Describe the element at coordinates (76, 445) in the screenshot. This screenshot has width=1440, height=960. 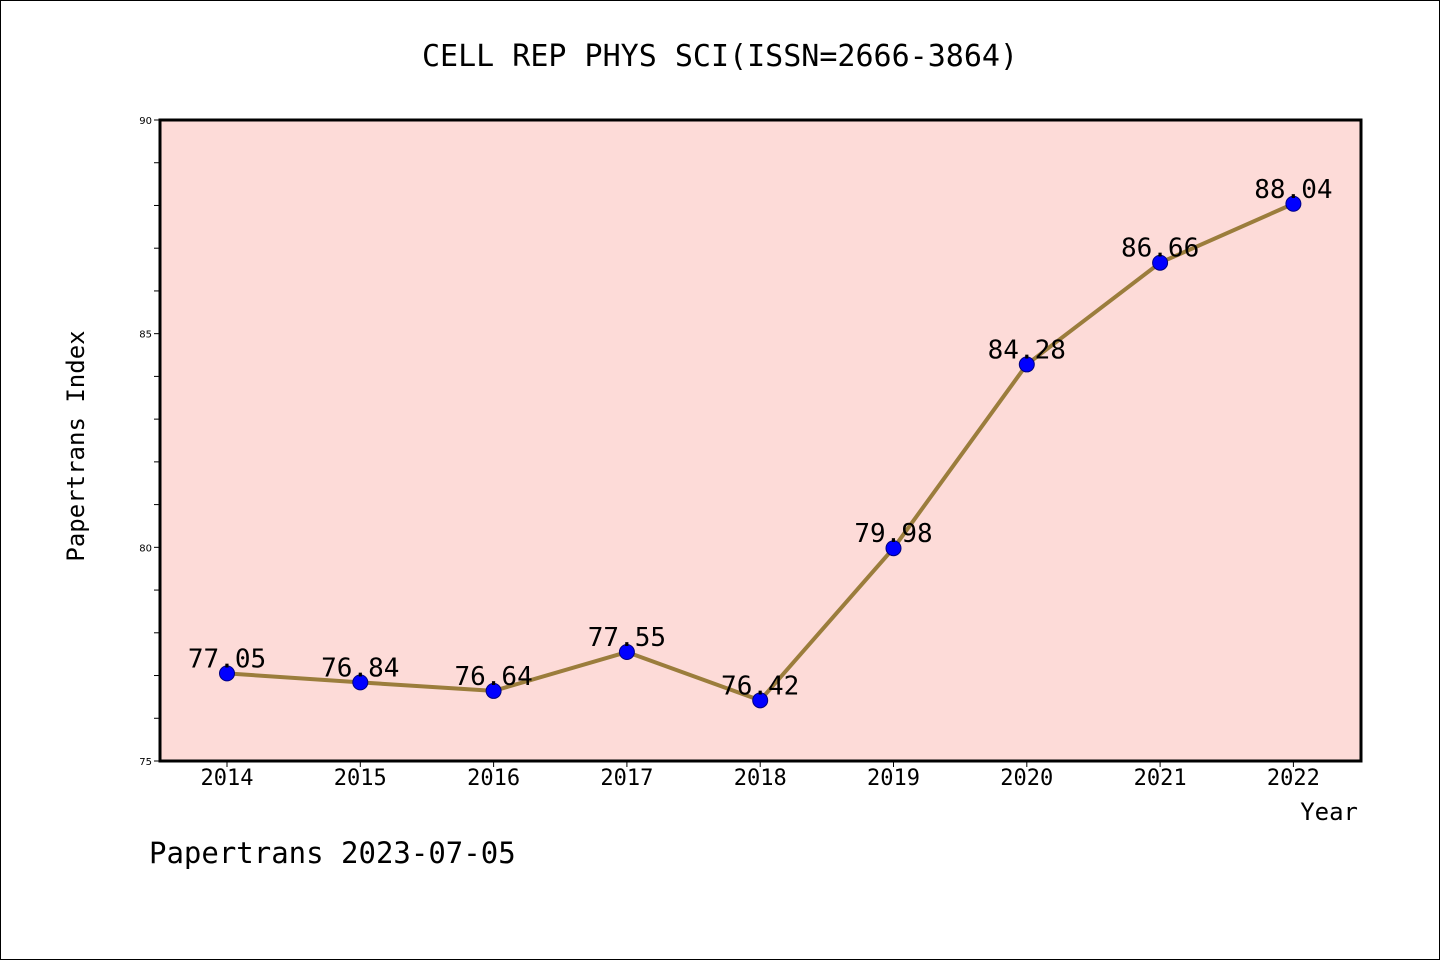
I see `y-axis-label: Papertrans Index` at that location.